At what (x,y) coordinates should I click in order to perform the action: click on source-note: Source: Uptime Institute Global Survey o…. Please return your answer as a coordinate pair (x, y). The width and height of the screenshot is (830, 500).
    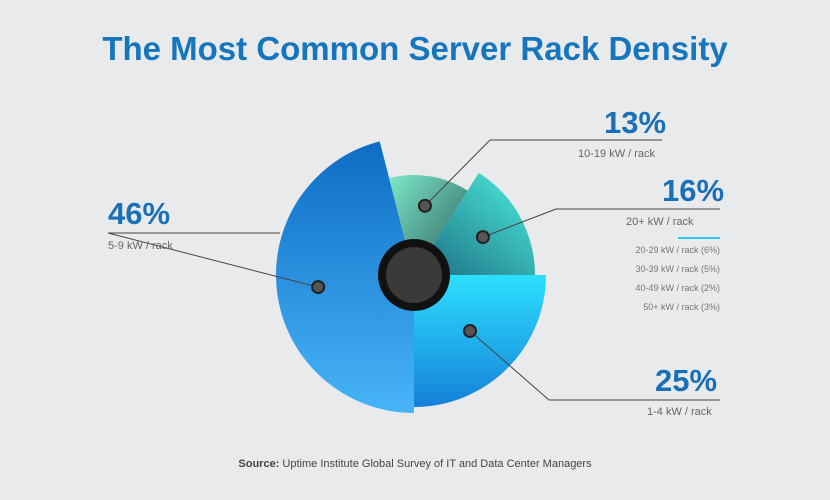
    Looking at the image, I should click on (415, 464).